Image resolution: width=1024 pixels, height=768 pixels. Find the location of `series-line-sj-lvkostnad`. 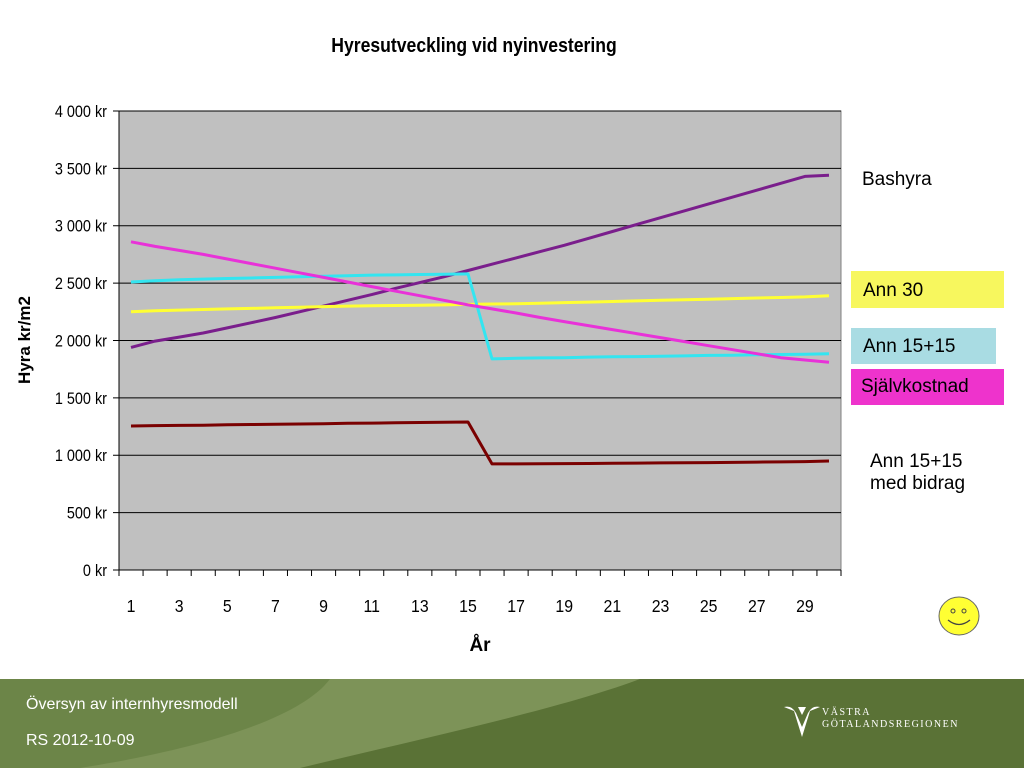

series-line-sj-lvkostnad is located at coordinates (480, 302).